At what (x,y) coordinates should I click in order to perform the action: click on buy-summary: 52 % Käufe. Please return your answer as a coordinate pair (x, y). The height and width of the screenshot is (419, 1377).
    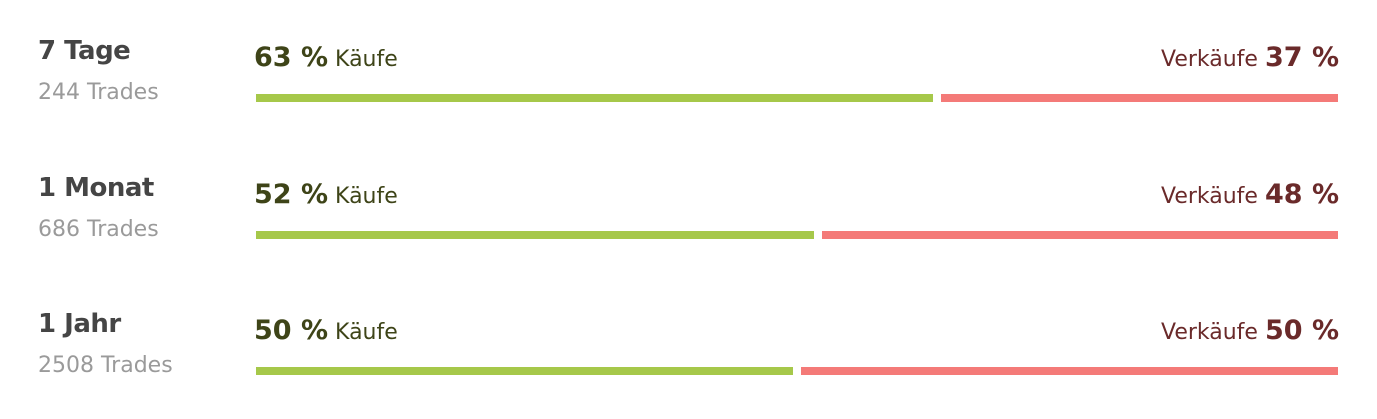
    Looking at the image, I should click on (326, 194).